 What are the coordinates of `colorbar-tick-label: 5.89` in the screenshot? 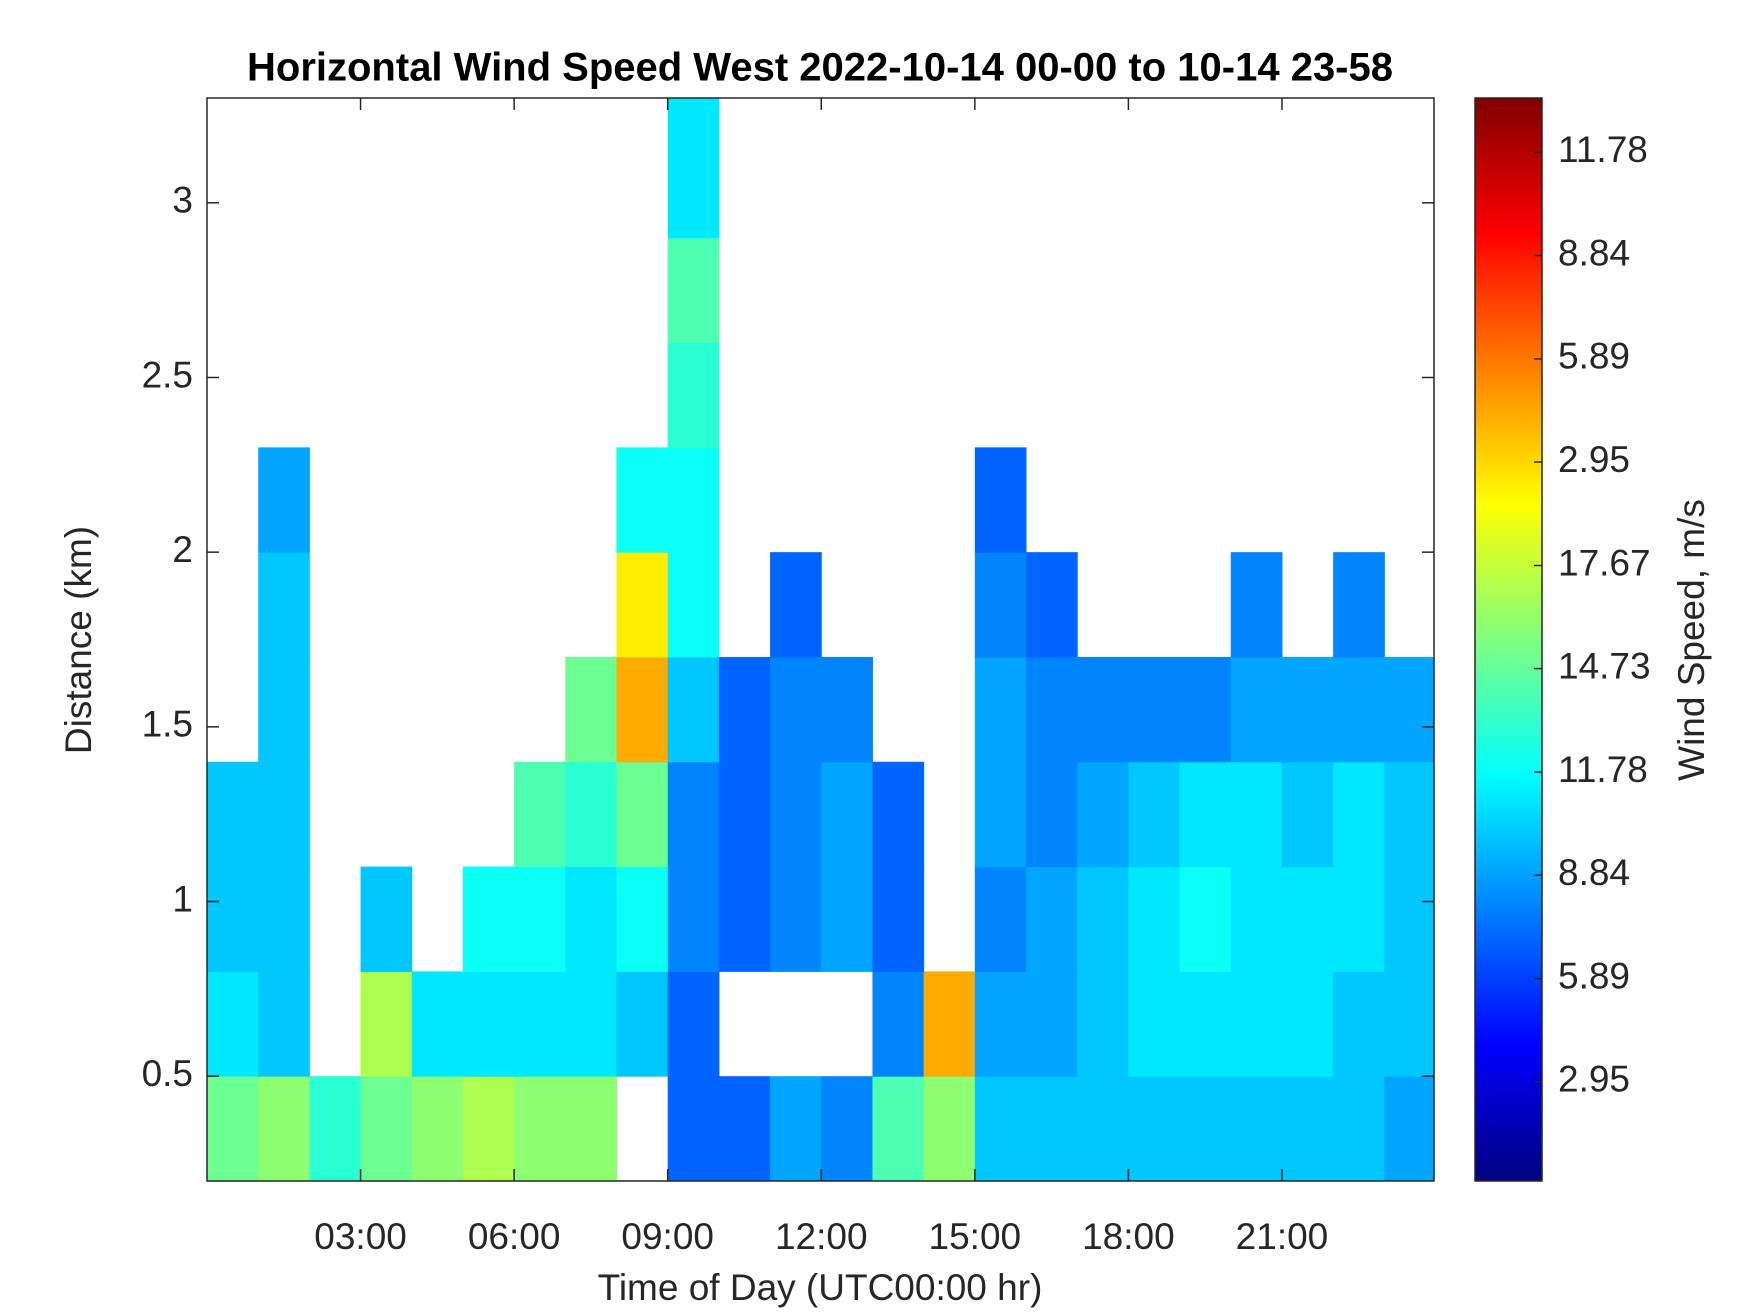 It's located at (1594, 975).